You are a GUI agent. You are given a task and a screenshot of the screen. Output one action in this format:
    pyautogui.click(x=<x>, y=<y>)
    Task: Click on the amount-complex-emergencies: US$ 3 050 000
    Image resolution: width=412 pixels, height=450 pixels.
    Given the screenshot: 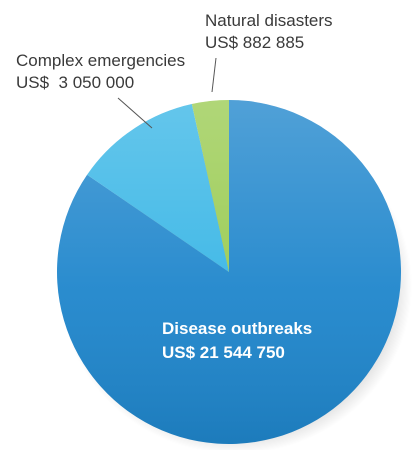 What is the action you would take?
    pyautogui.click(x=75, y=82)
    